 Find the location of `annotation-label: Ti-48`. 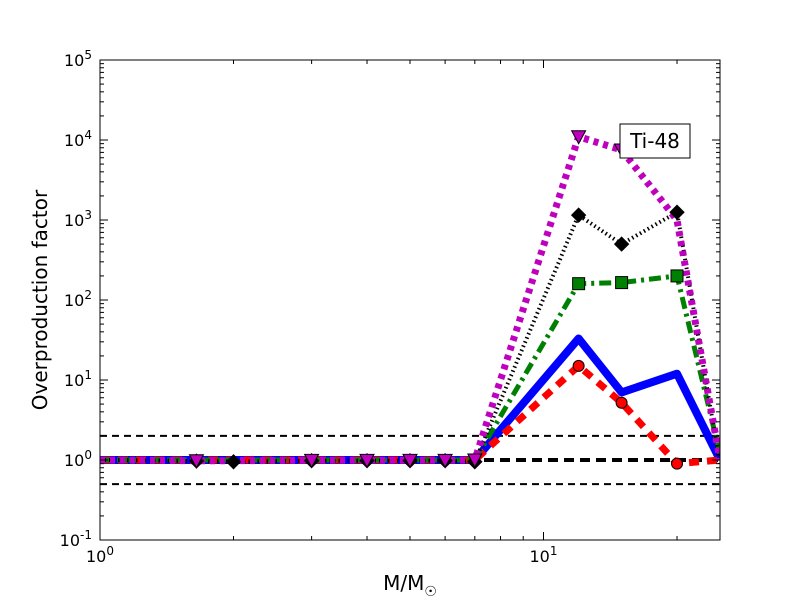

annotation-label: Ti-48 is located at coordinates (654, 141).